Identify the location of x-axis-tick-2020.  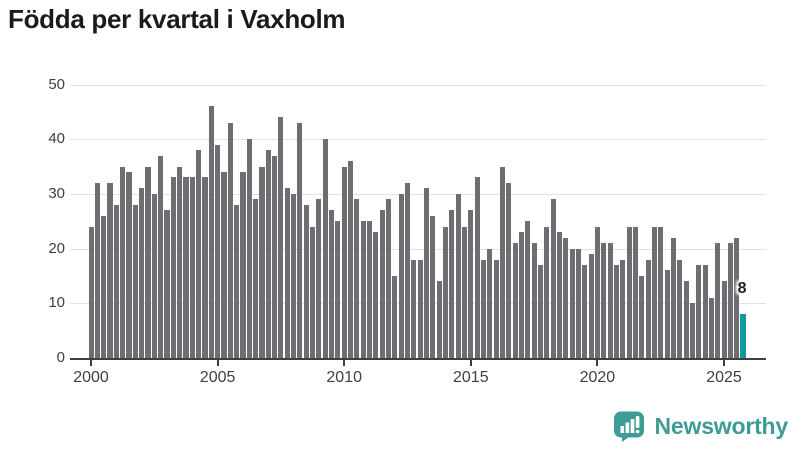
(597, 363).